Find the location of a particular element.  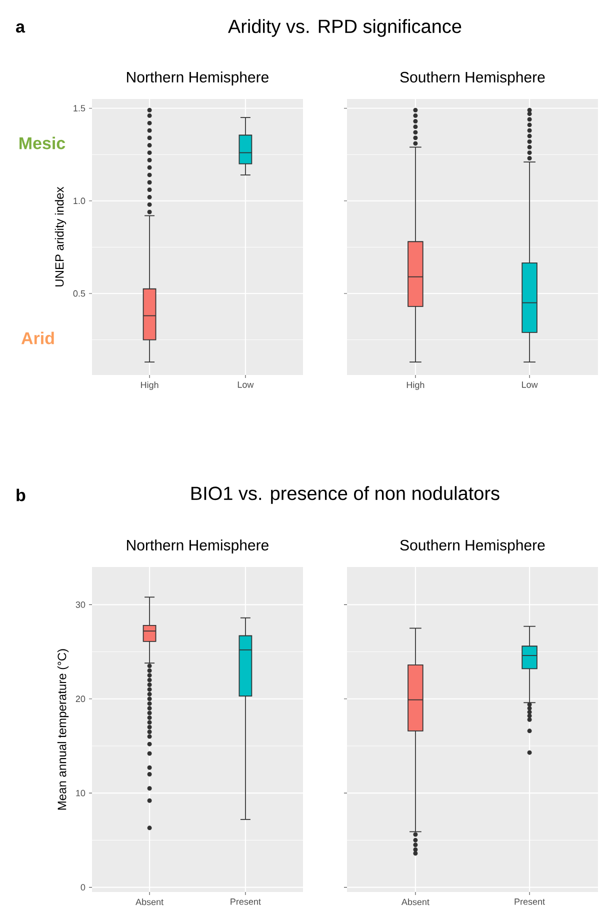

y-tick-label: 0.5 is located at coordinates (79, 293).